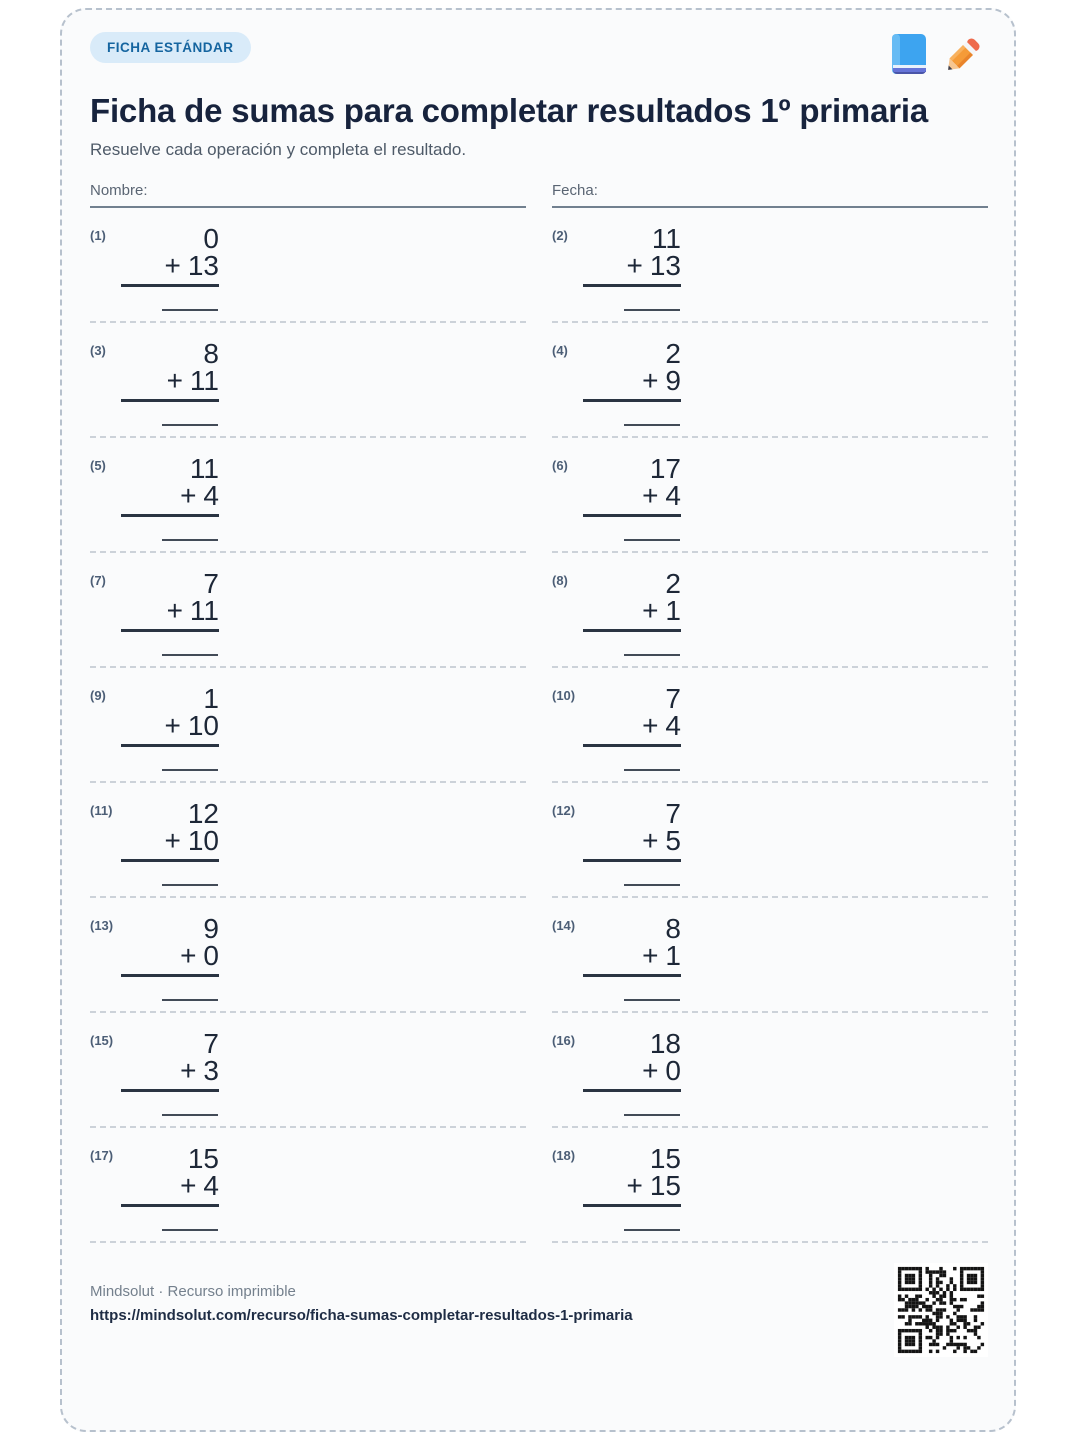 This screenshot has height=1440, width=1080. I want to click on addend-bottom-row: +9, so click(632, 380).